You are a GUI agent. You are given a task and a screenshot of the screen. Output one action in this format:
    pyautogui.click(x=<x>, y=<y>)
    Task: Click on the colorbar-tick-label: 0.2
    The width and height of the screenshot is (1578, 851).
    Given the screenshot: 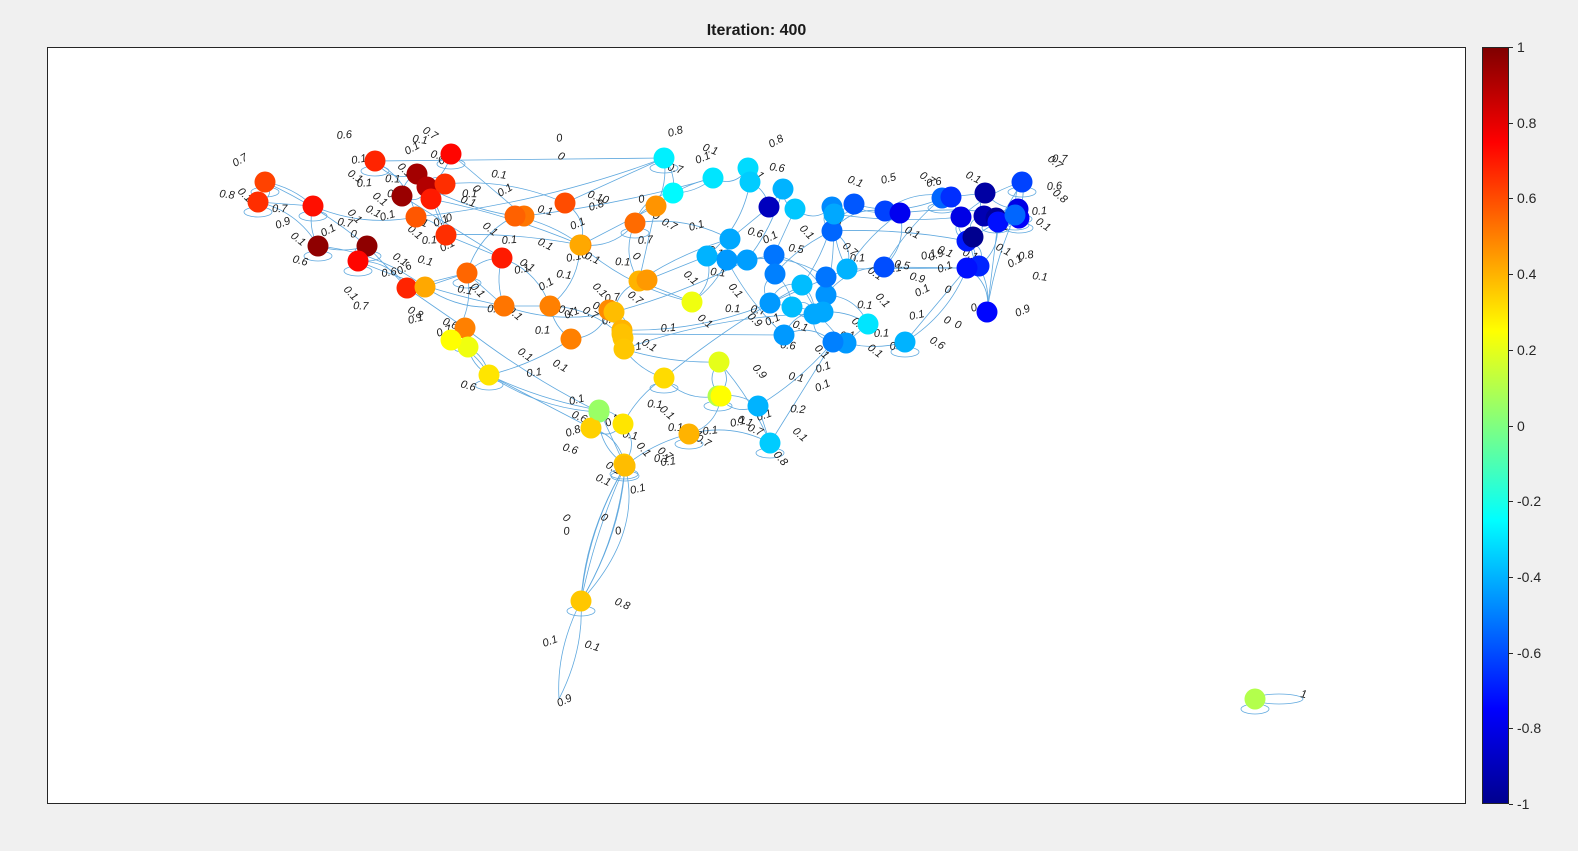 What is the action you would take?
    pyautogui.click(x=1527, y=349)
    